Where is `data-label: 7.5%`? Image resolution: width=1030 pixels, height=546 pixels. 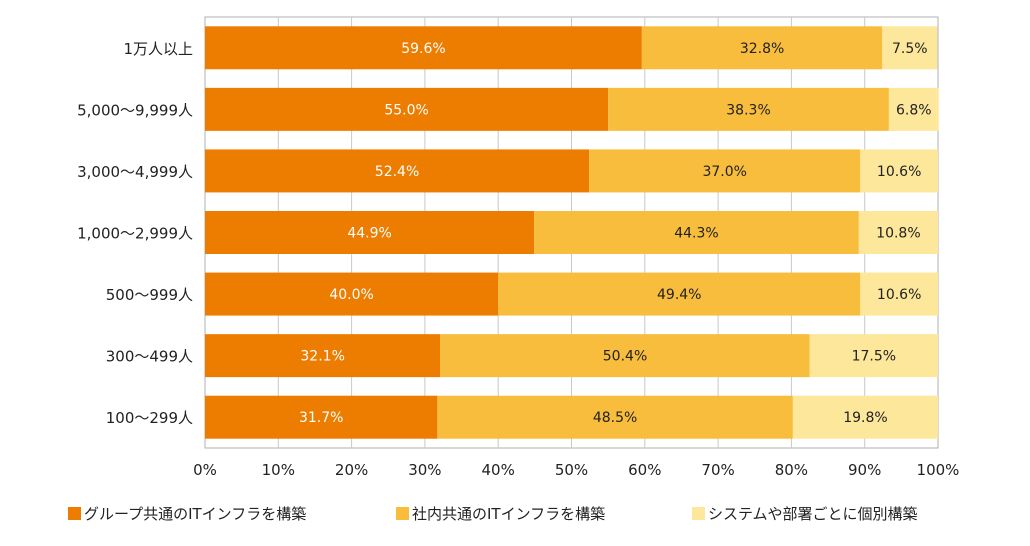 data-label: 7.5% is located at coordinates (910, 49).